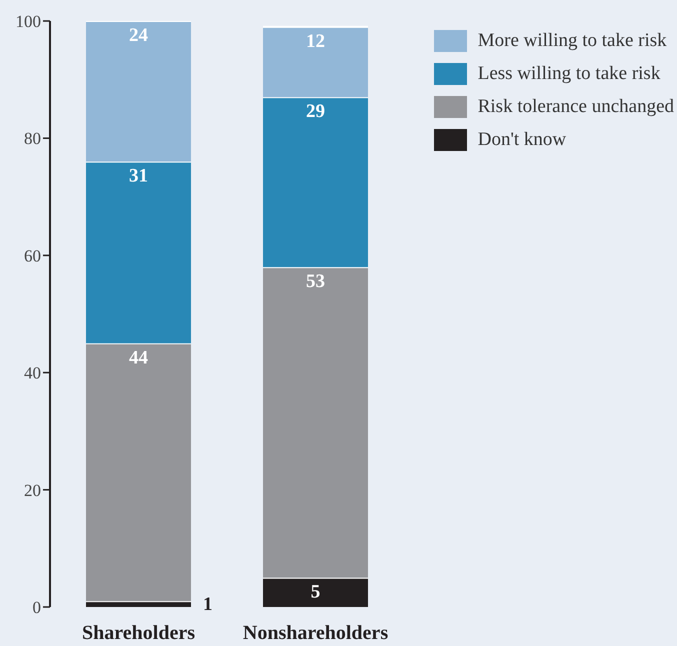 Image resolution: width=677 pixels, height=646 pixels. What do you see at coordinates (138, 357) in the screenshot?
I see `data-label: 44` at bounding box center [138, 357].